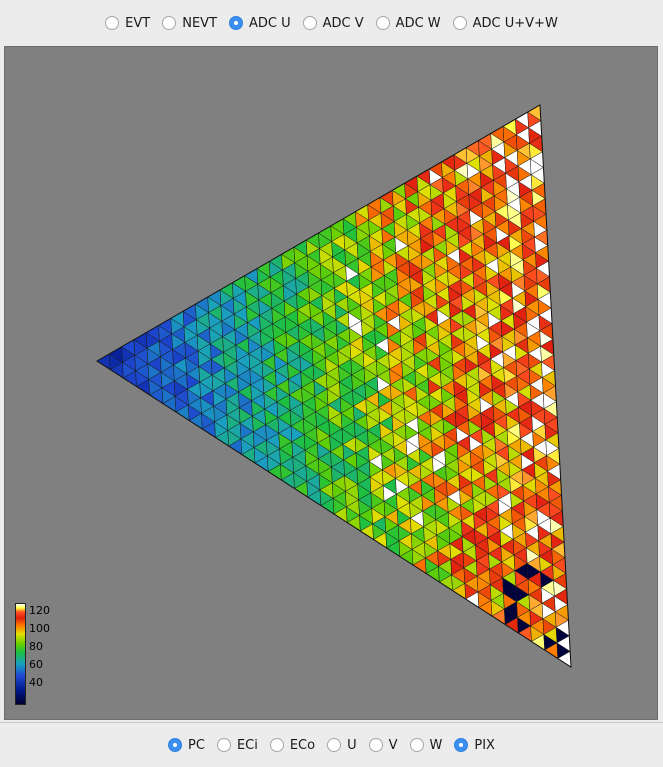 The image size is (663, 767). I want to click on radio-label: ECi, so click(247, 745).